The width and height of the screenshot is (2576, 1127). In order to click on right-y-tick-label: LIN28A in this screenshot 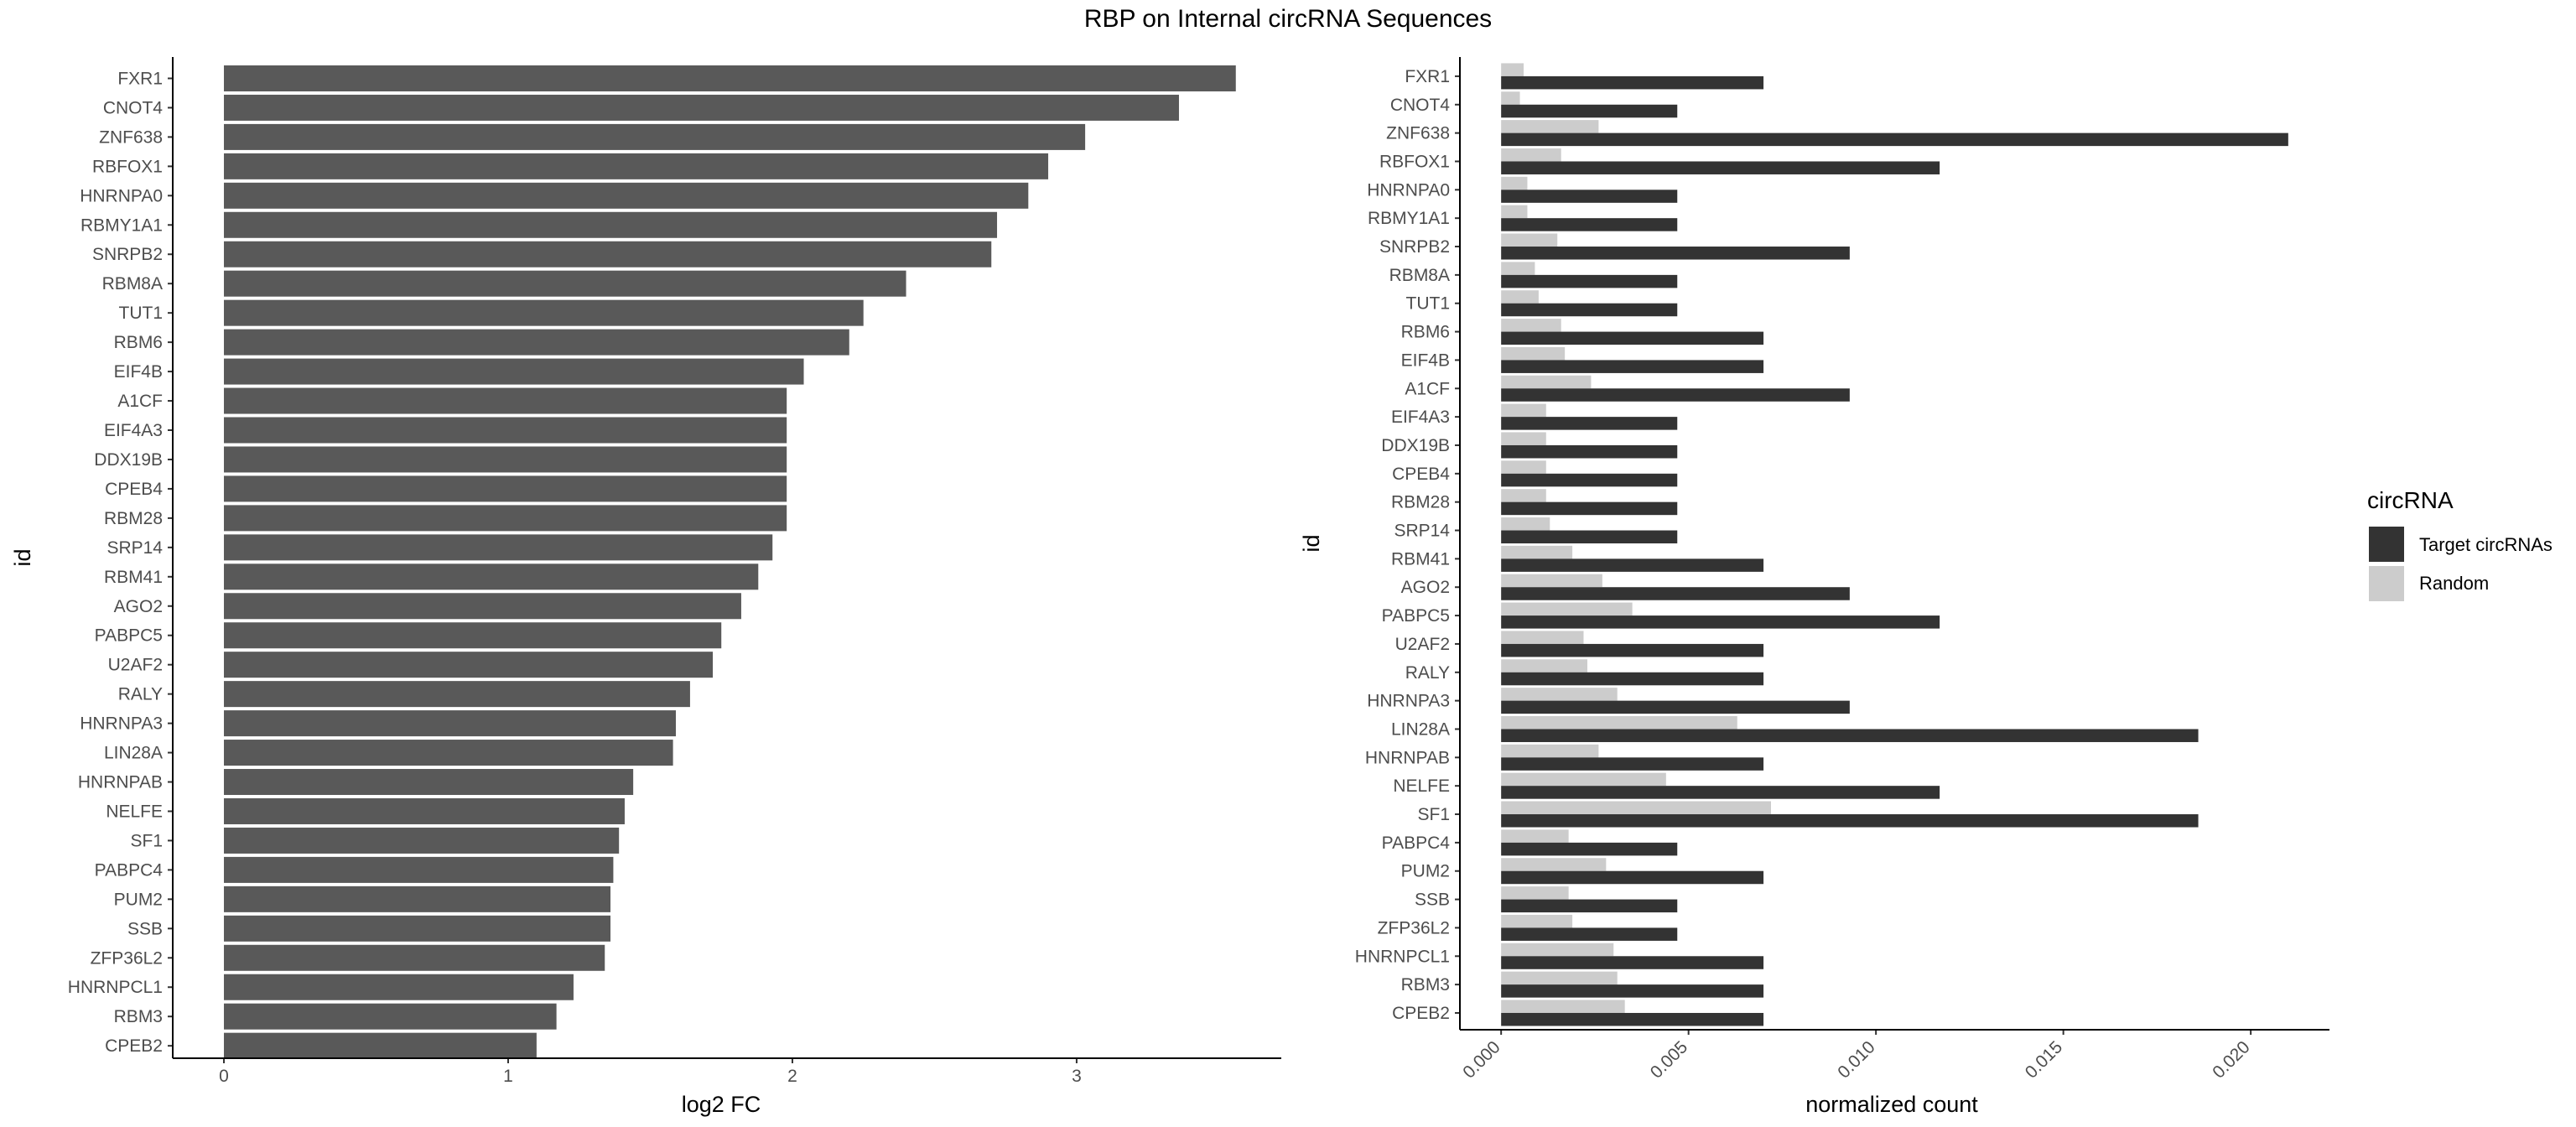, I will do `click(1420, 729)`.